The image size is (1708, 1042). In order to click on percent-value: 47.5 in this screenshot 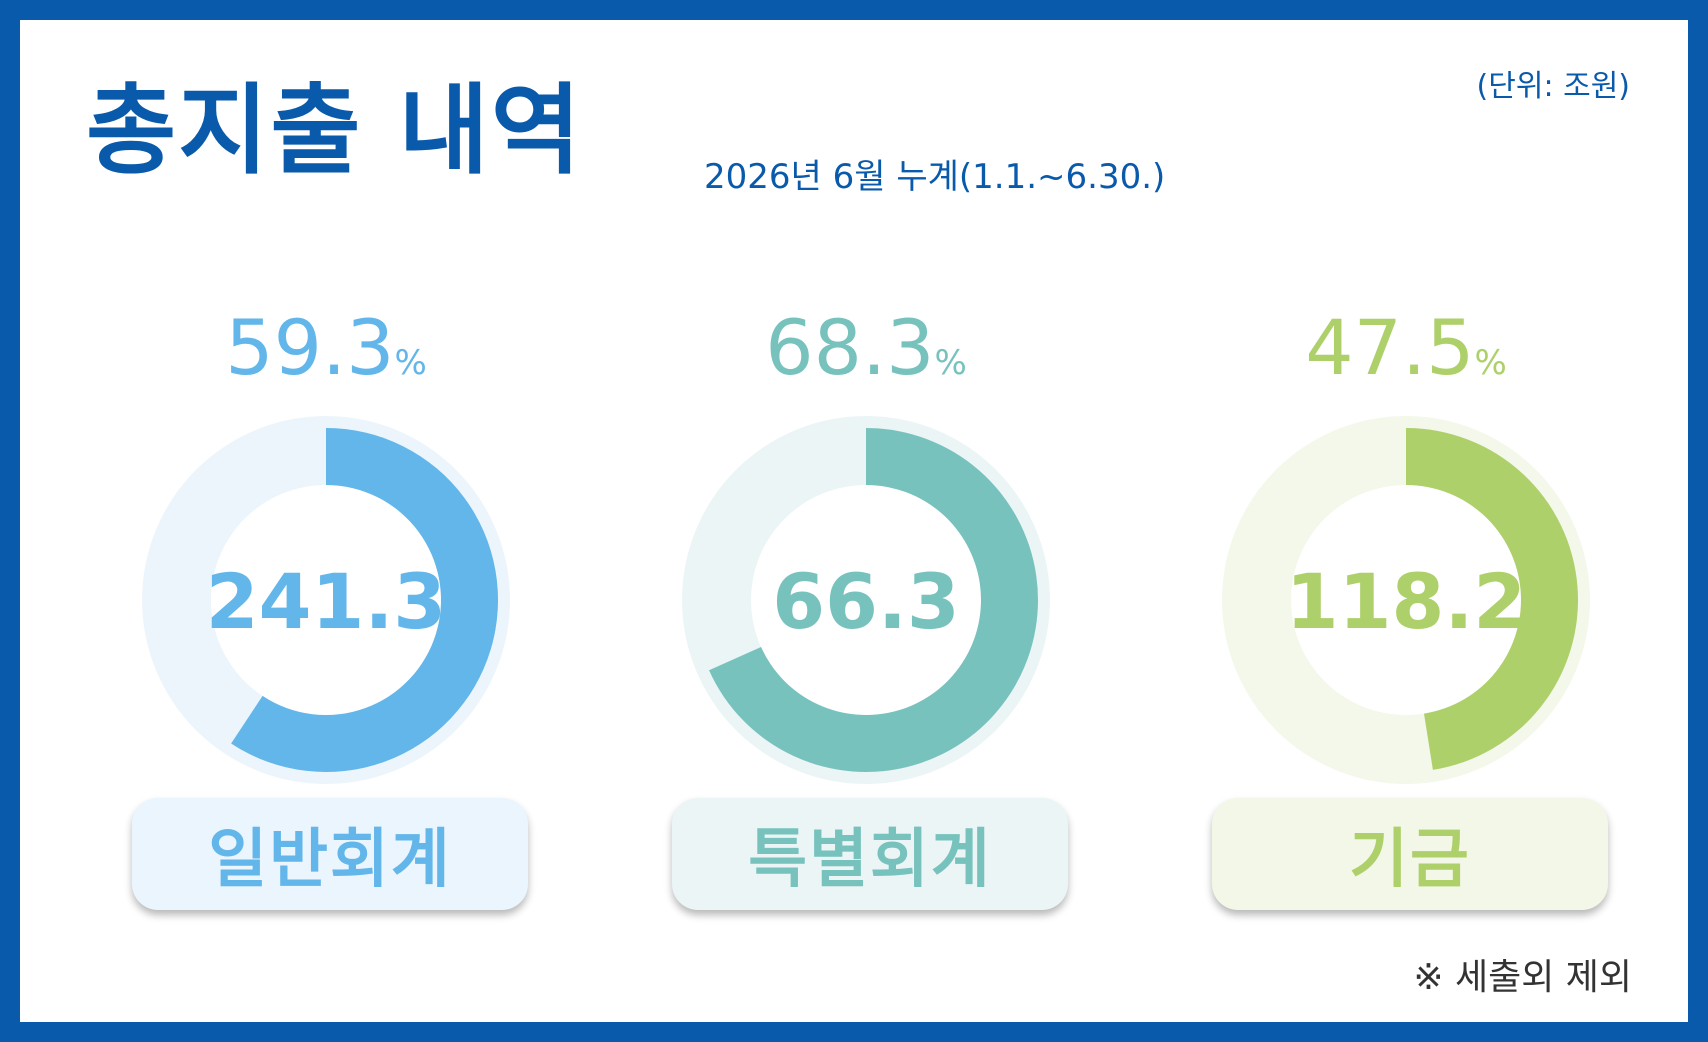, I will do `click(1390, 347)`.